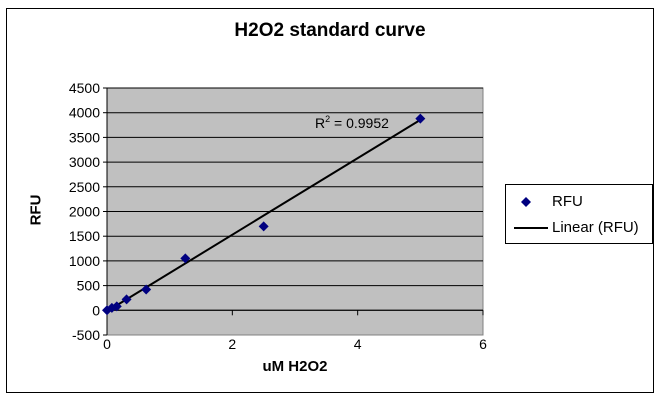 This screenshot has width=660, height=400. Describe the element at coordinates (84, 88) in the screenshot. I see `y-tick-label: 4500` at that location.